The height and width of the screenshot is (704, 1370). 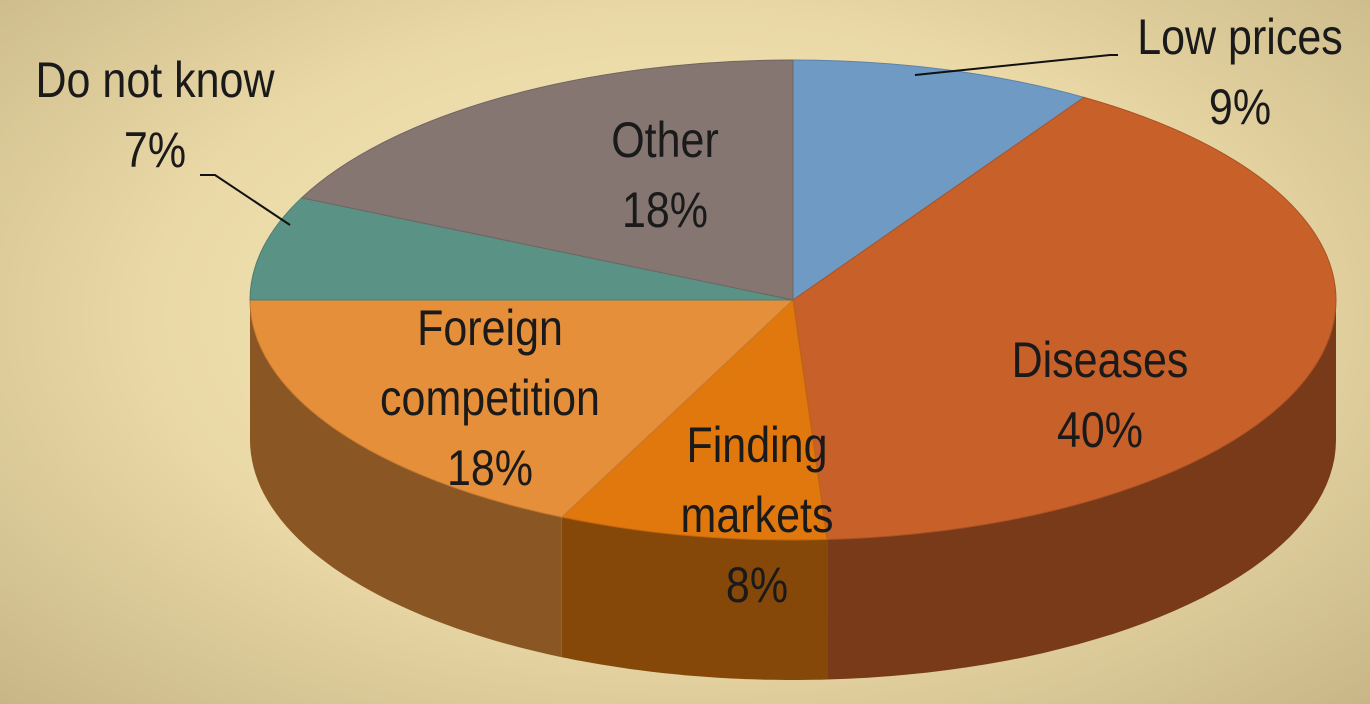 I want to click on category-label: Low prices, so click(x=1240, y=37).